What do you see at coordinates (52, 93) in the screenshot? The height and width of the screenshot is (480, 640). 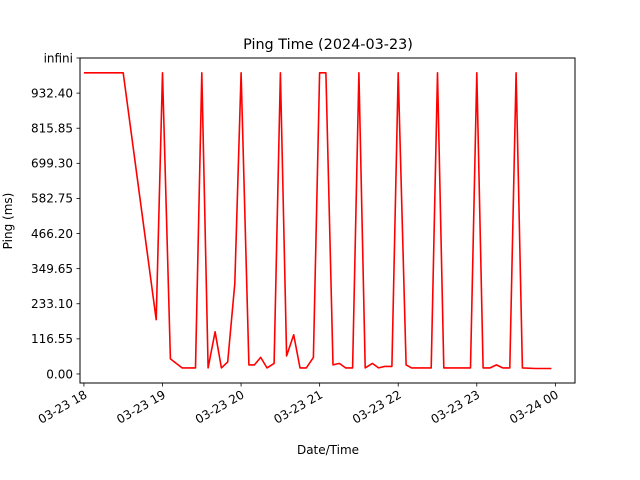 I see `y-tick-label: 932.40` at bounding box center [52, 93].